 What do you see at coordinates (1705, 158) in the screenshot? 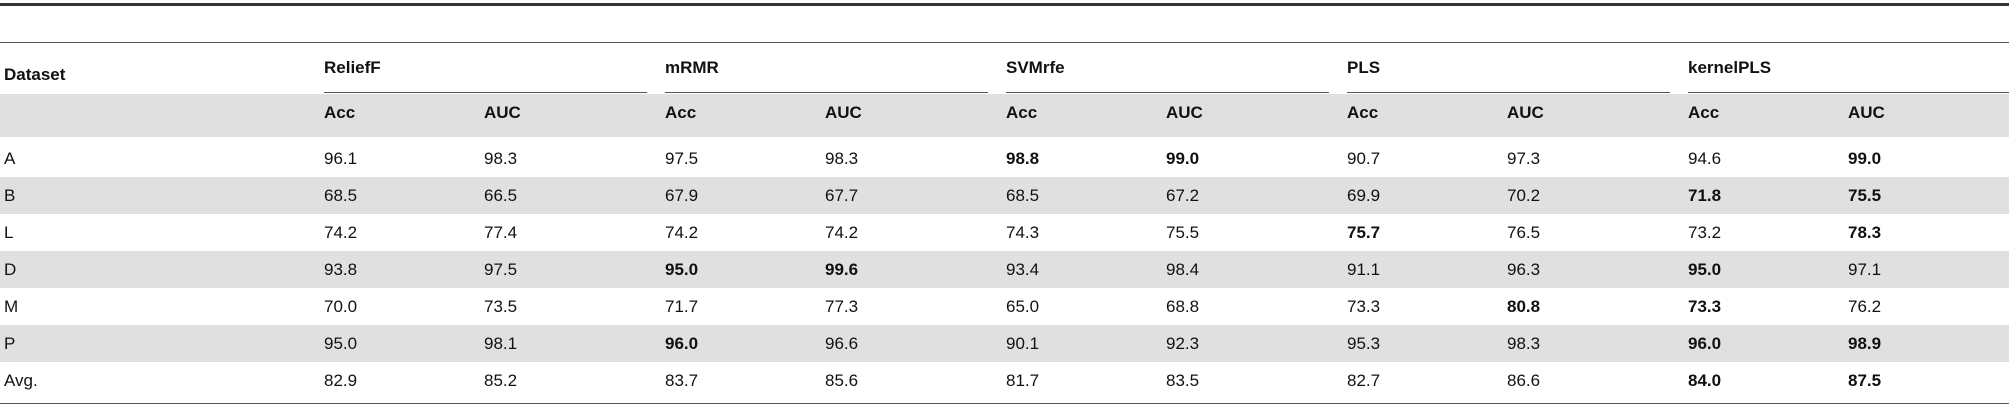
I see `cell: 94.6` at bounding box center [1705, 158].